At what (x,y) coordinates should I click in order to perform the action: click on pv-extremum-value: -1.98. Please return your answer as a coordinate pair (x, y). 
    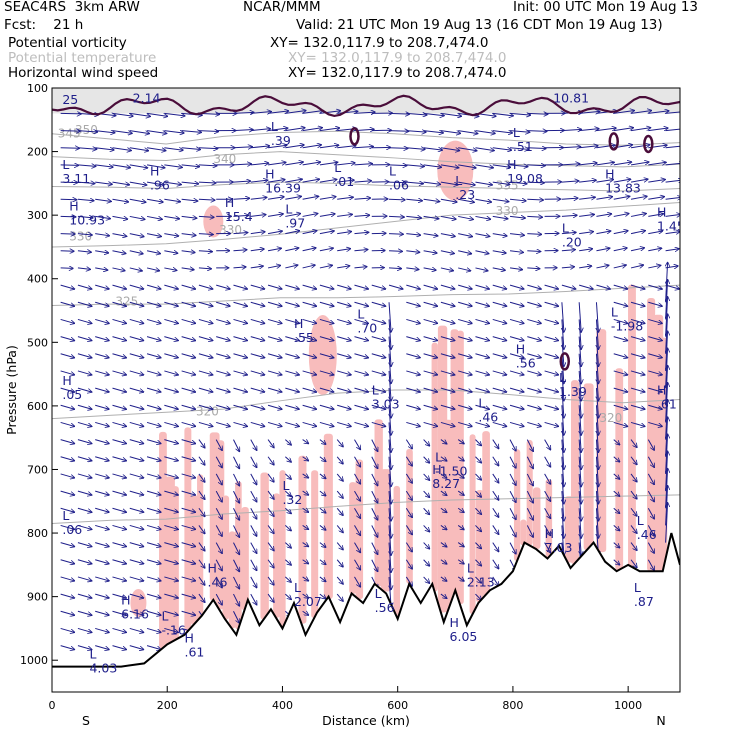
    Looking at the image, I should click on (627, 326).